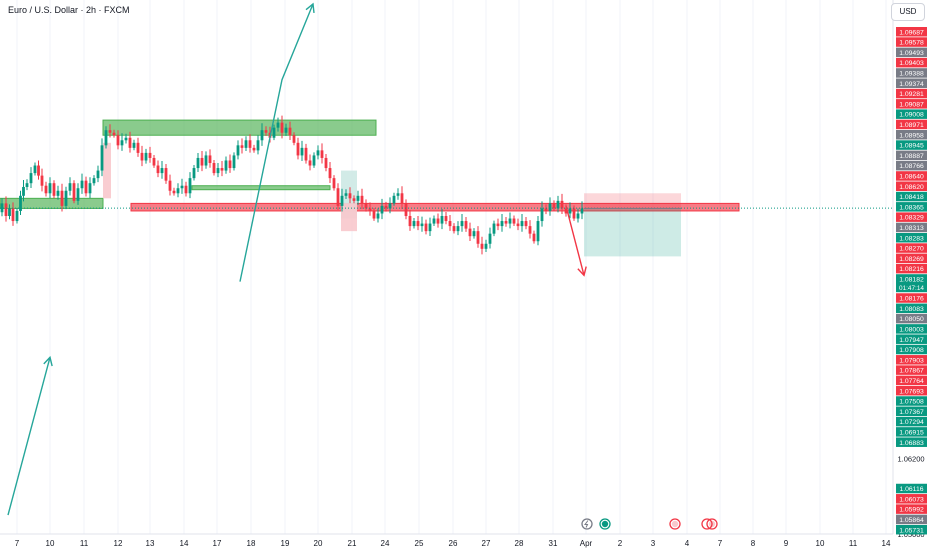 The image size is (932, 555). Describe the element at coordinates (707, 524) in the screenshot. I see `us-flag-icon-stack` at that location.